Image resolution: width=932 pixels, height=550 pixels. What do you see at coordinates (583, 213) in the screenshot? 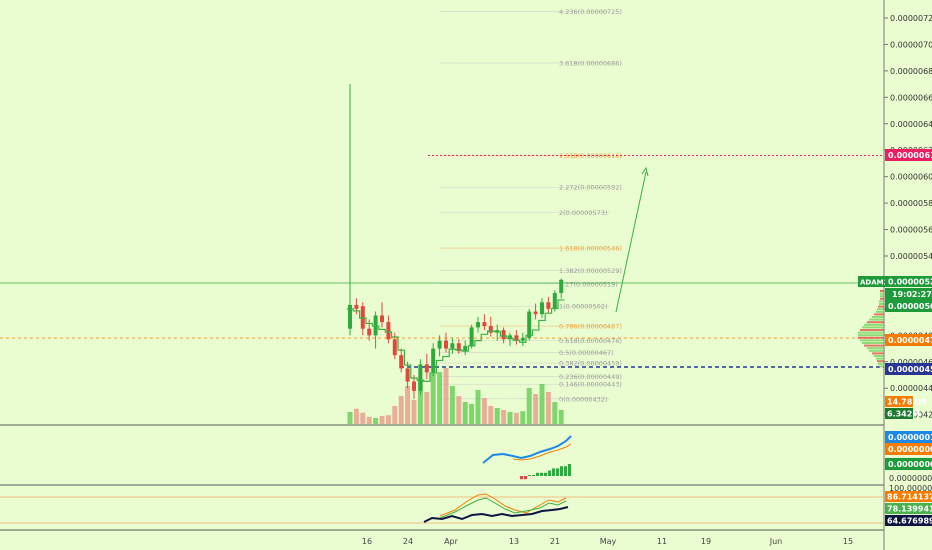
I see `fib-level-label: 2(0.00000573)` at bounding box center [583, 213].